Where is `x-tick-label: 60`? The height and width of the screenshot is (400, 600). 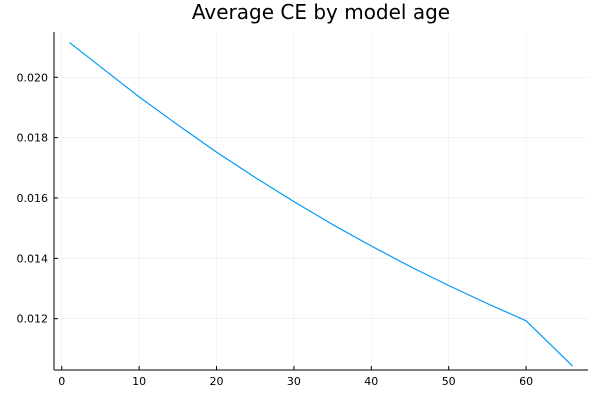 x-tick-label: 60 is located at coordinates (526, 381).